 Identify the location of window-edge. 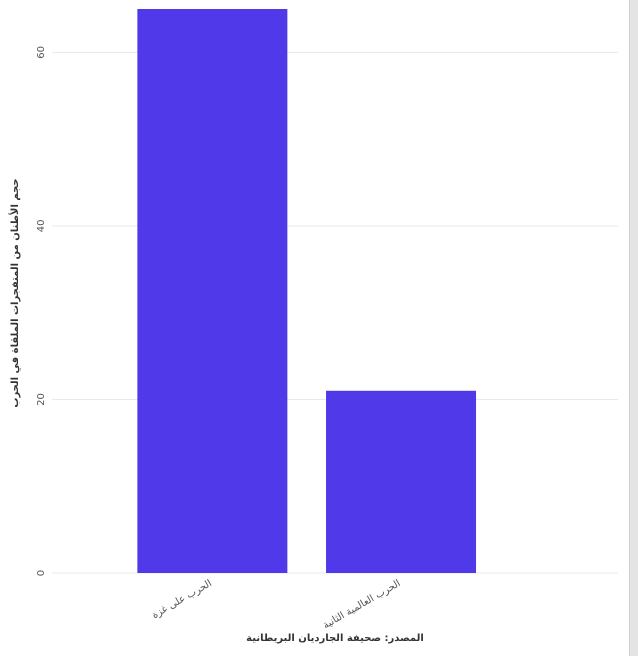
(634, 328).